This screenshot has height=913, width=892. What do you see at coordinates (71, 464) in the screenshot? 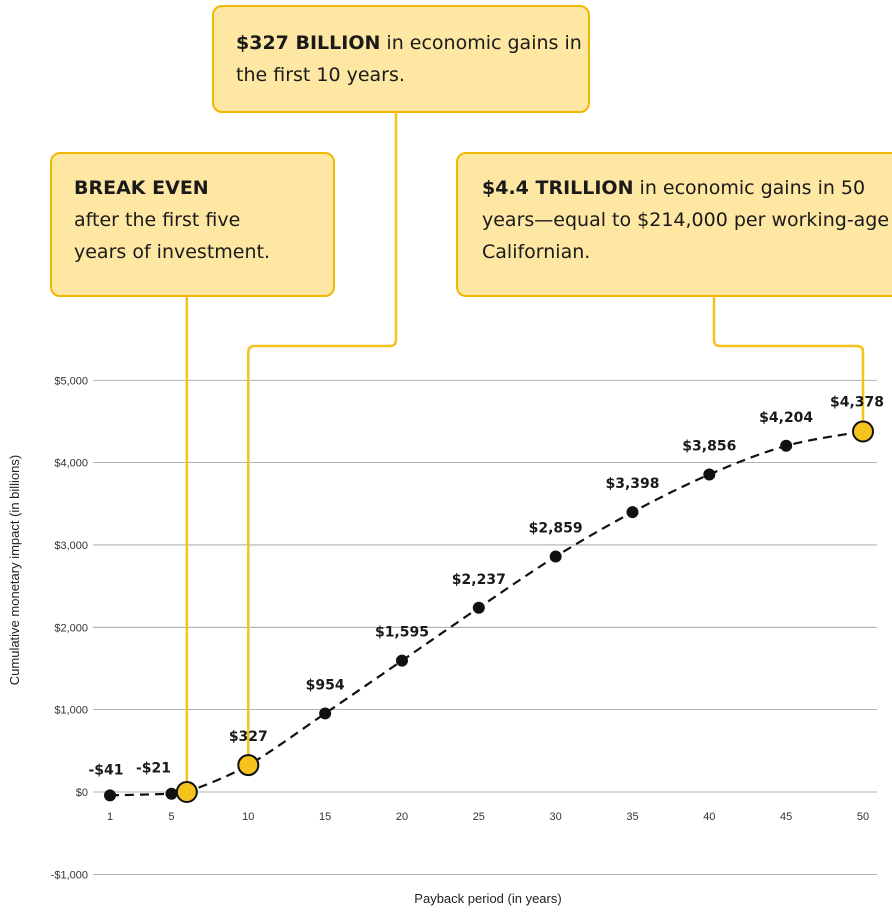
I see `y-tick-label: $4,000` at bounding box center [71, 464].